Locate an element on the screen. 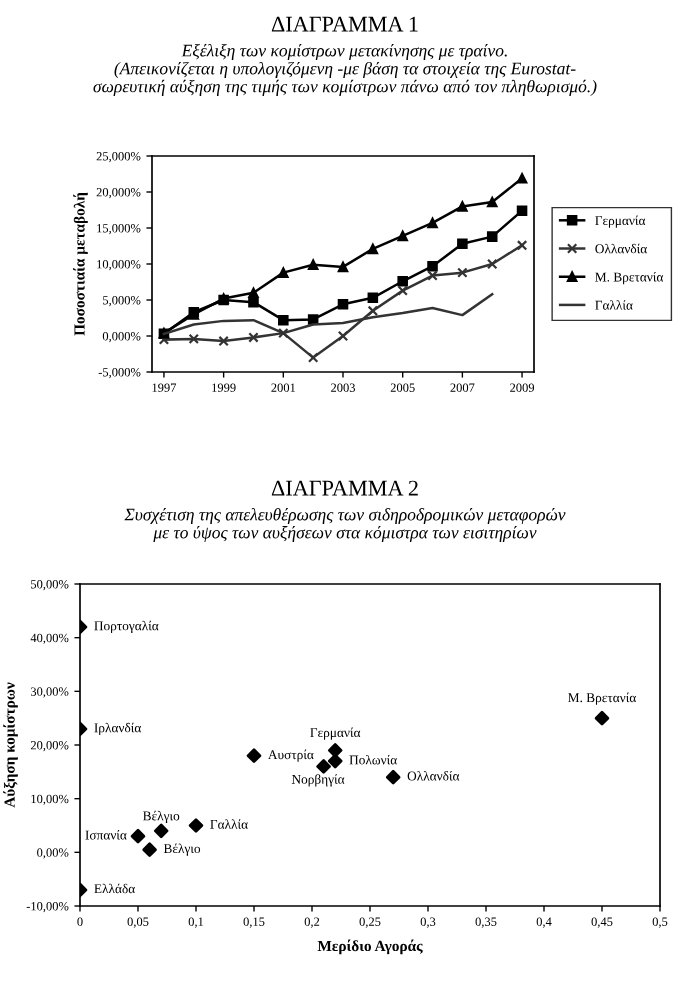 The height and width of the screenshot is (982, 690). chart-title: ΔΙΑΓΡΑΜΜΑ 2 is located at coordinates (344, 488).